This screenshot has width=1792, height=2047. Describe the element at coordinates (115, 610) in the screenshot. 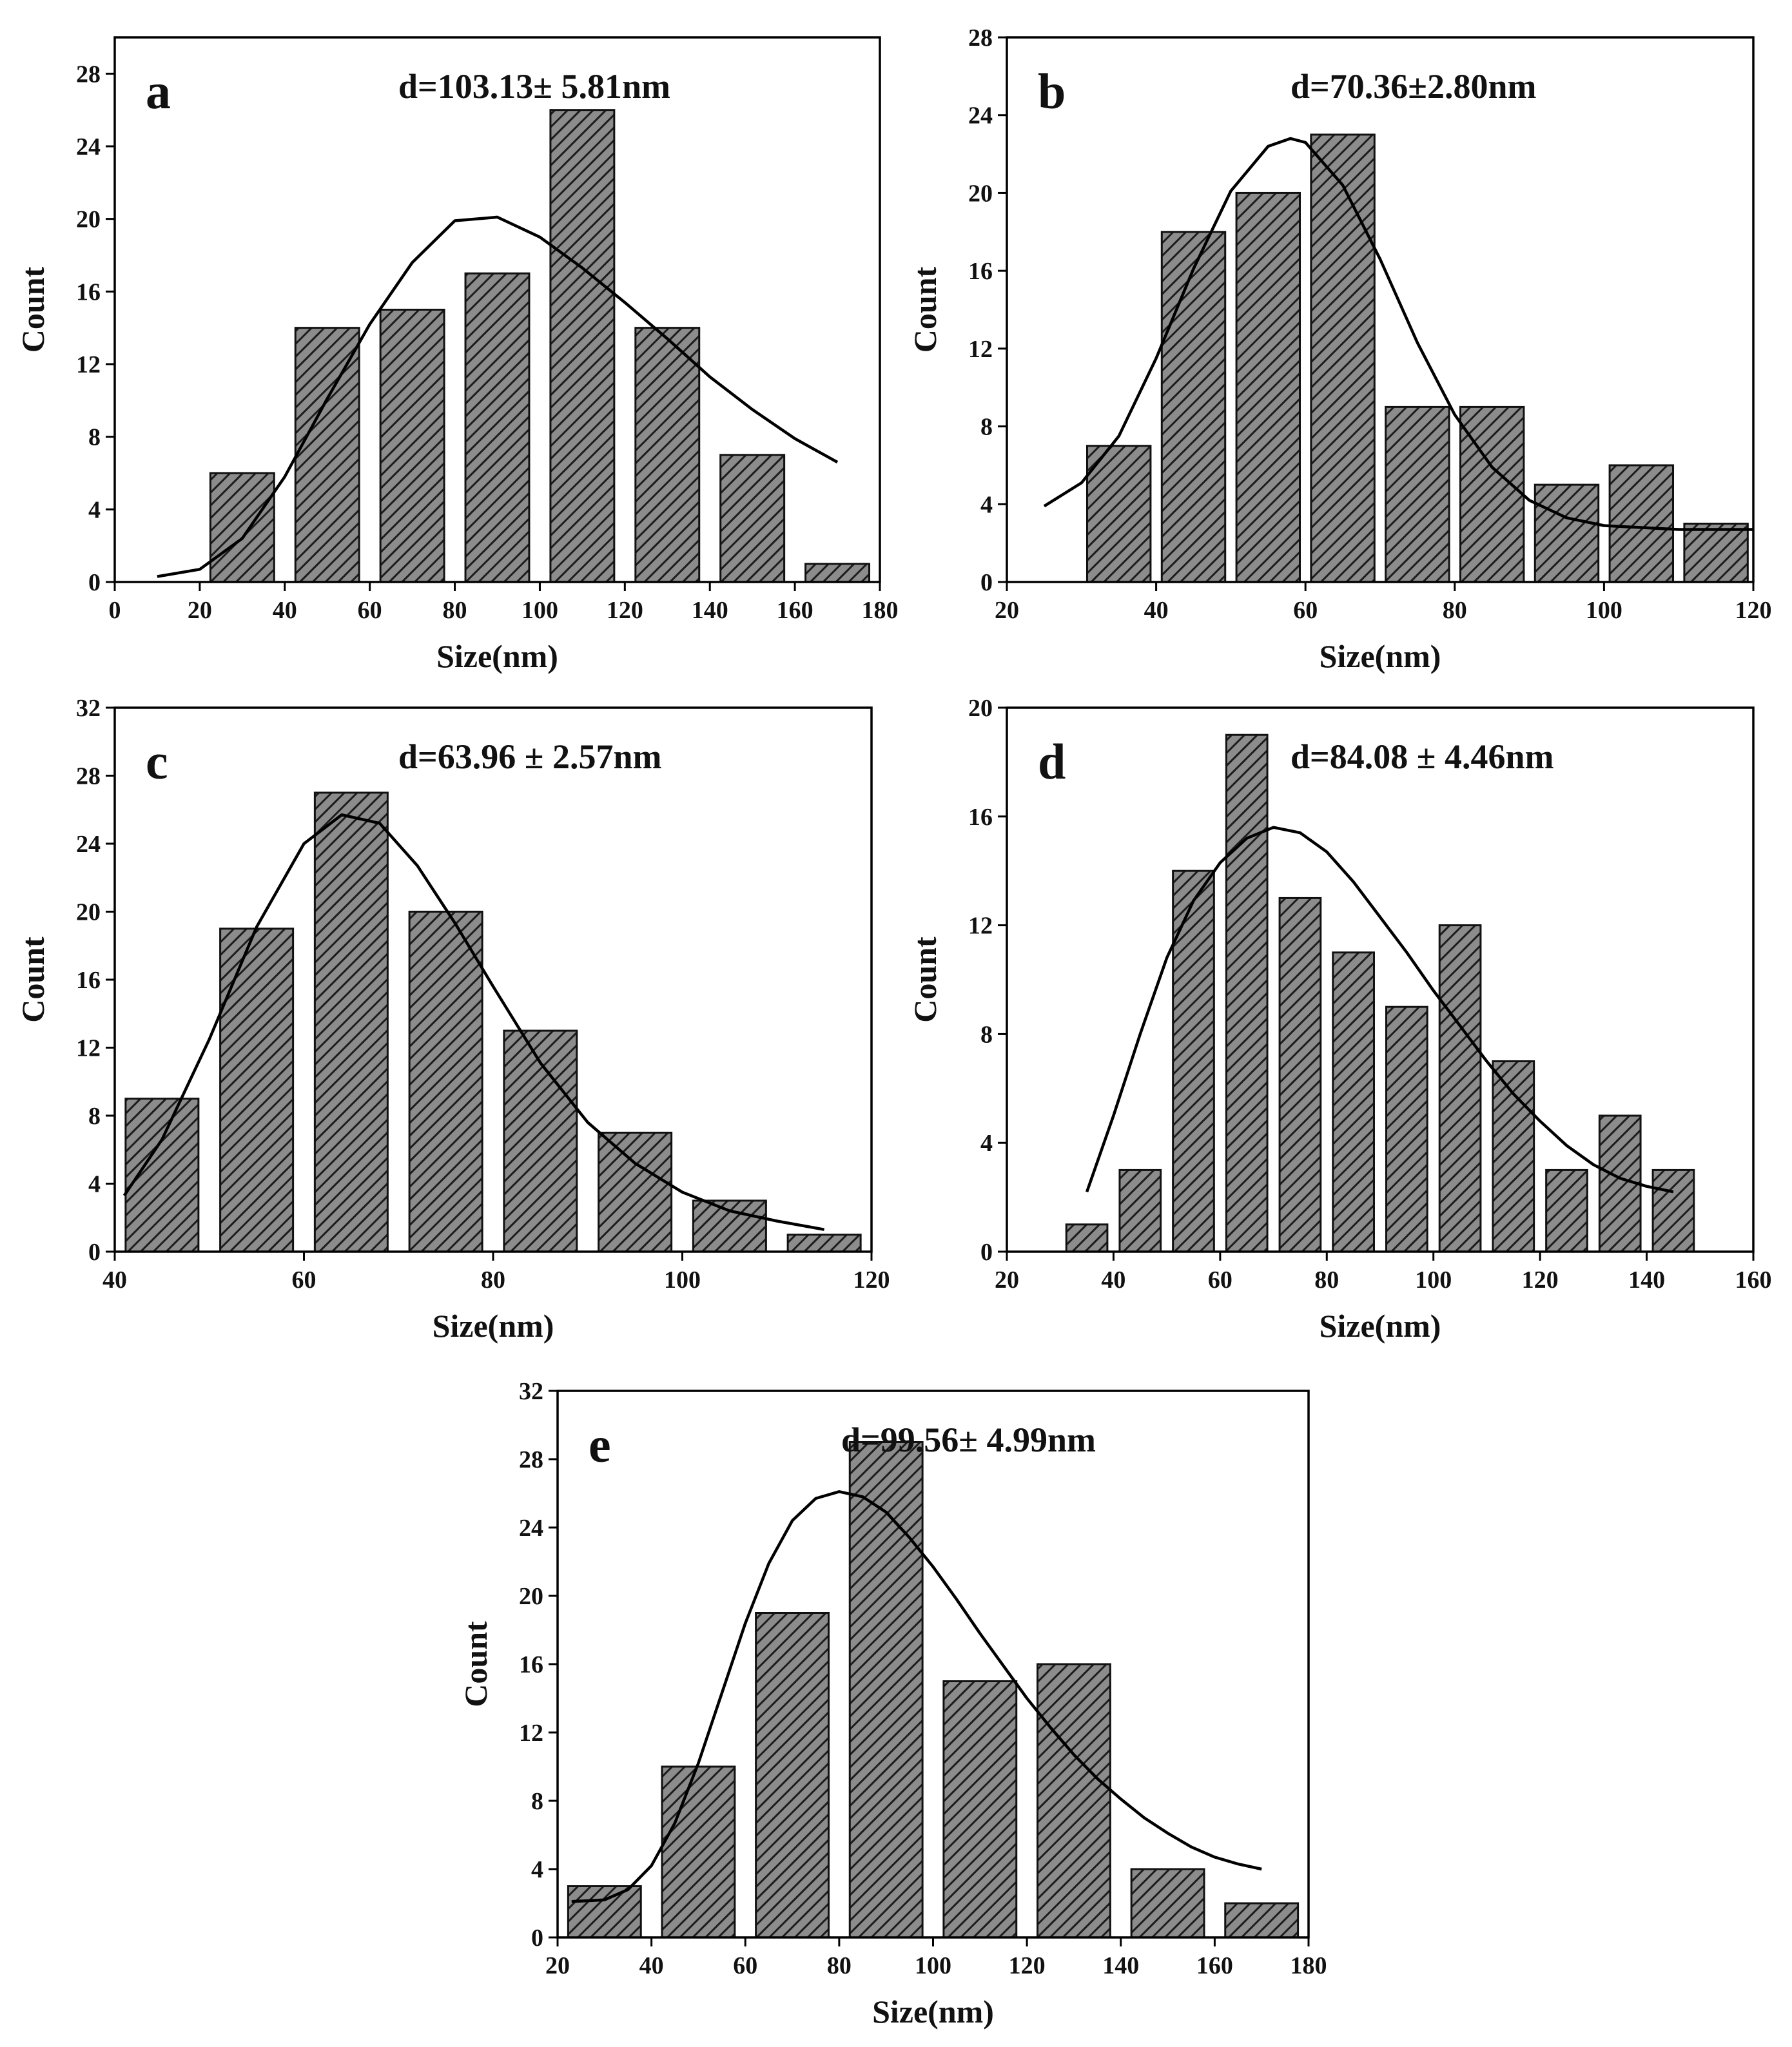

I see `x-tick-label: 0` at that location.